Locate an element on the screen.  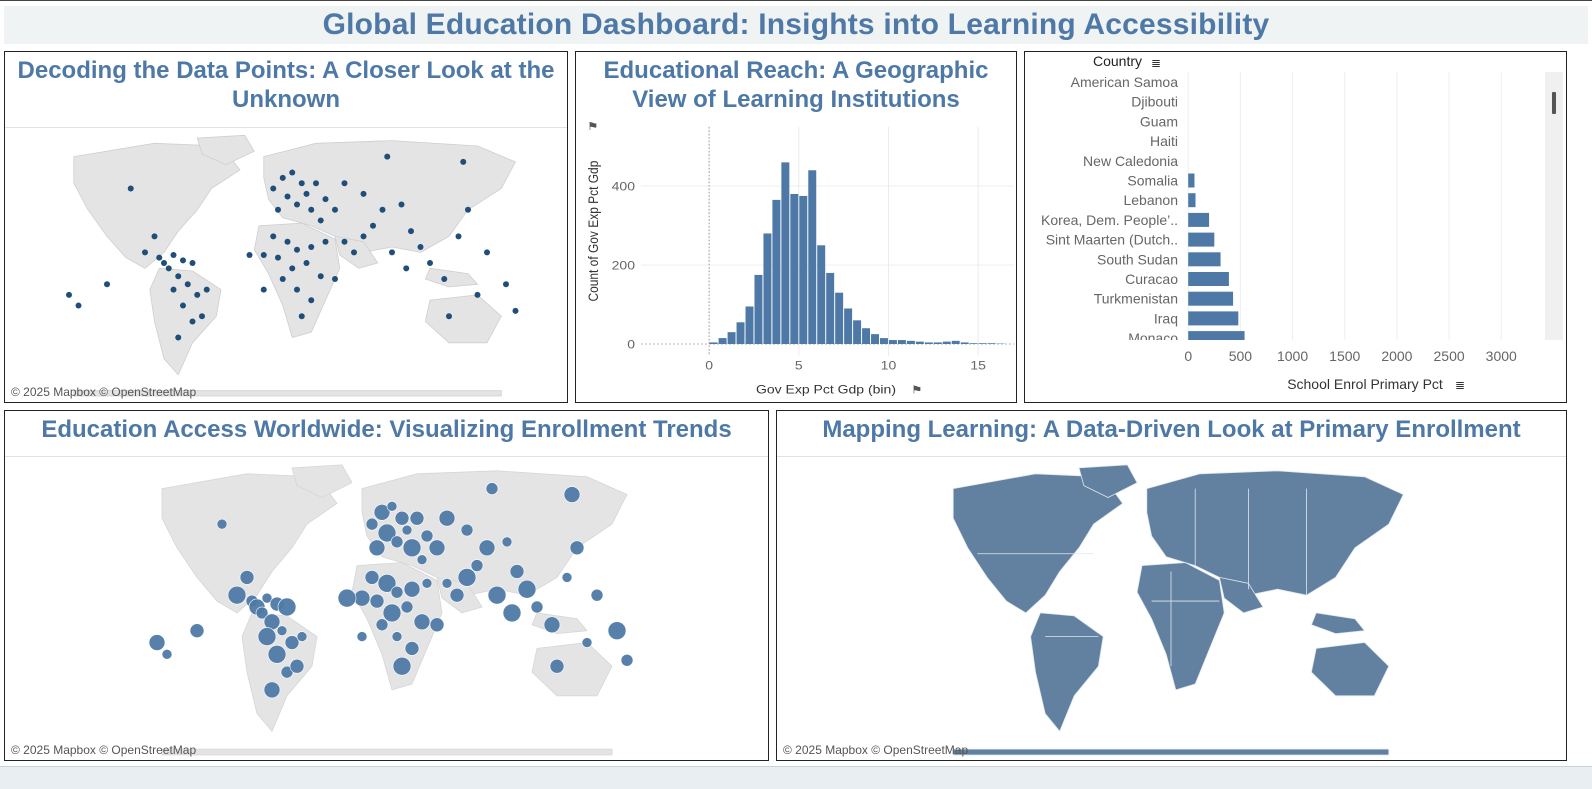
x-tick-label: 500 is located at coordinates (1241, 356).